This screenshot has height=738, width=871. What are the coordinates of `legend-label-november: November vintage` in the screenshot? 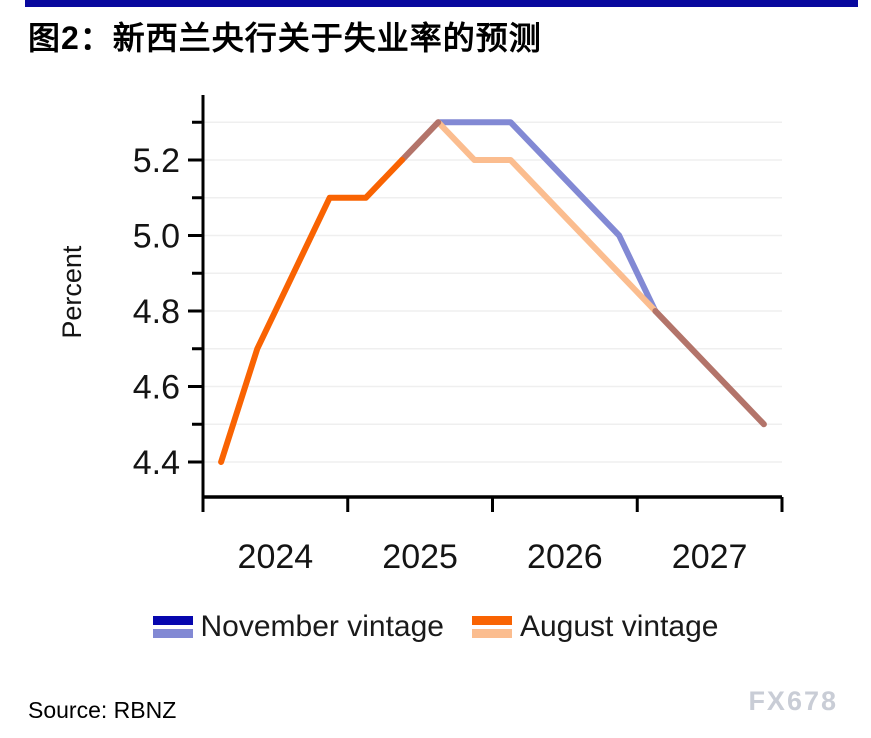 It's located at (322, 626).